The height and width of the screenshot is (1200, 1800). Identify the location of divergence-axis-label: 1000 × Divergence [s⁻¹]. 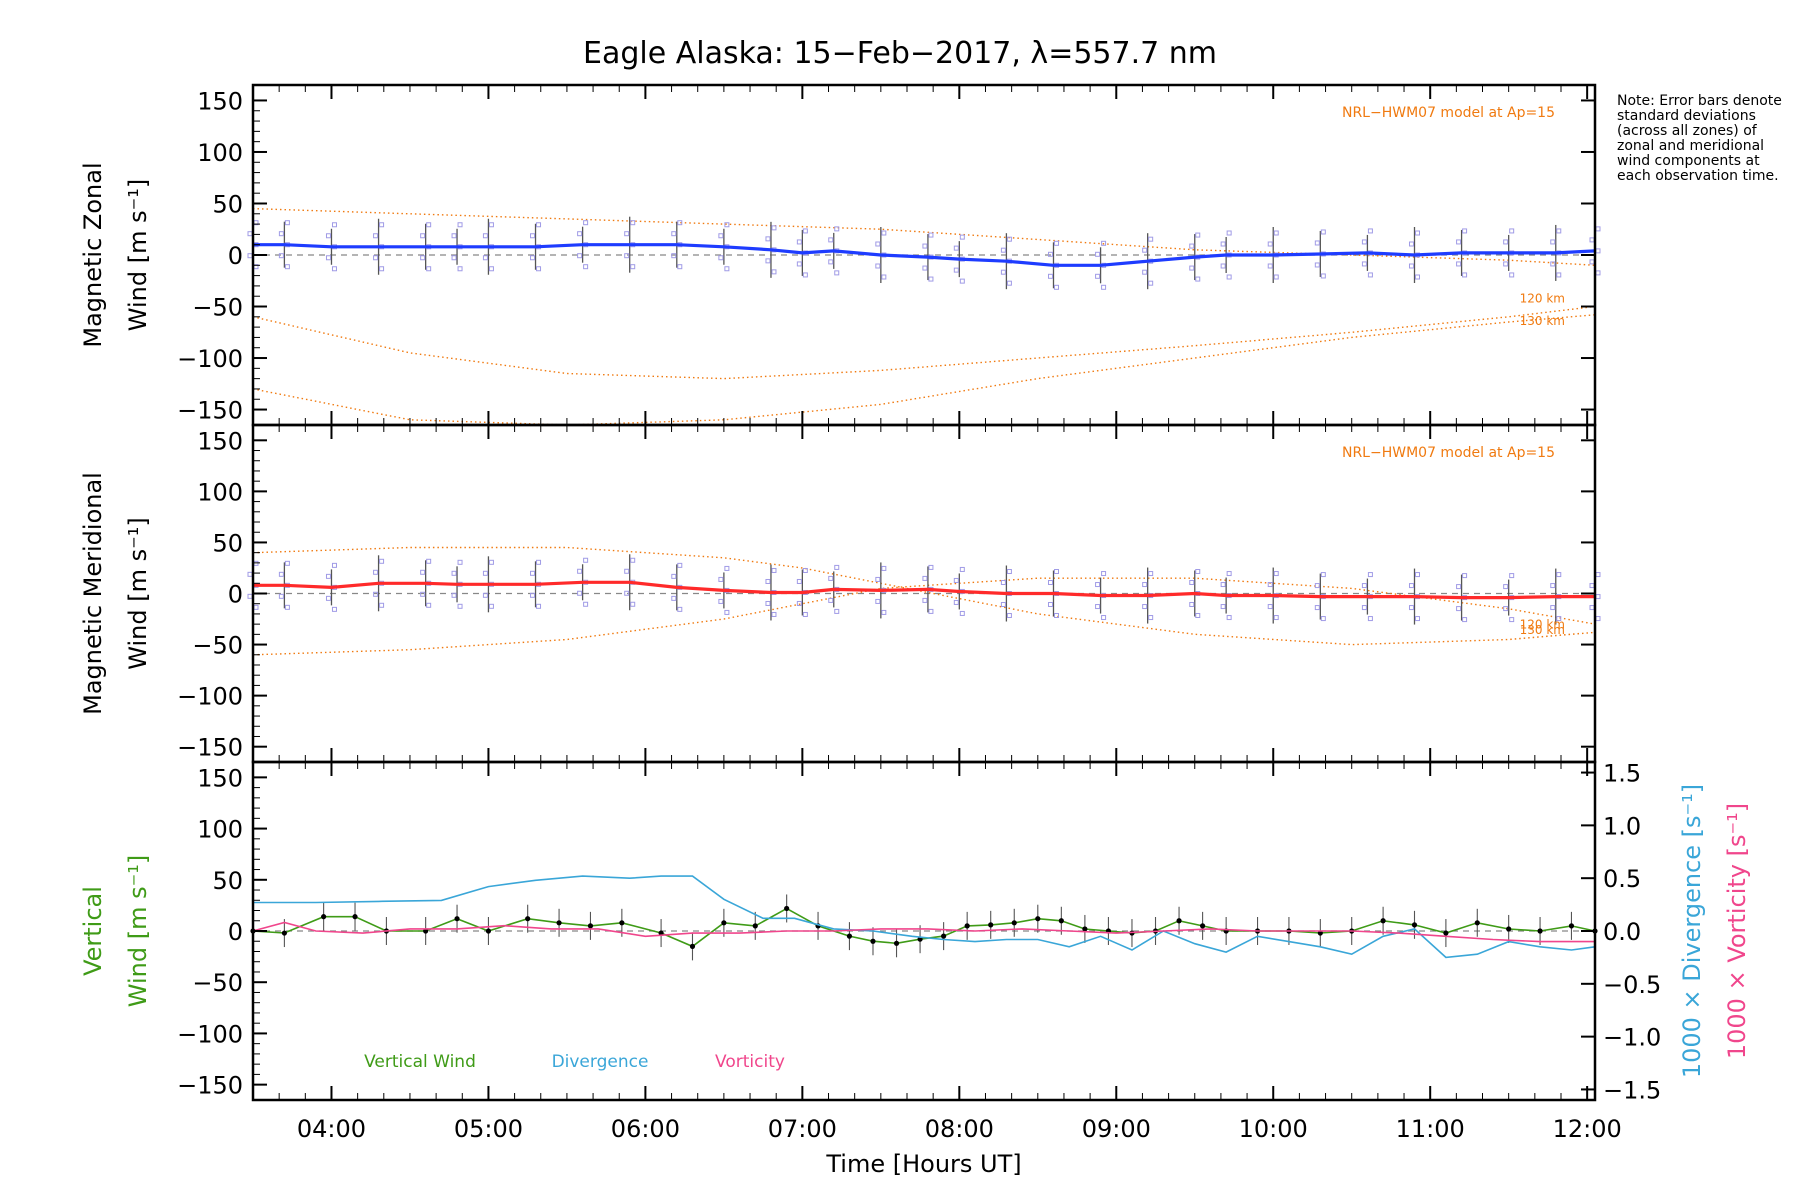
(1692, 931).